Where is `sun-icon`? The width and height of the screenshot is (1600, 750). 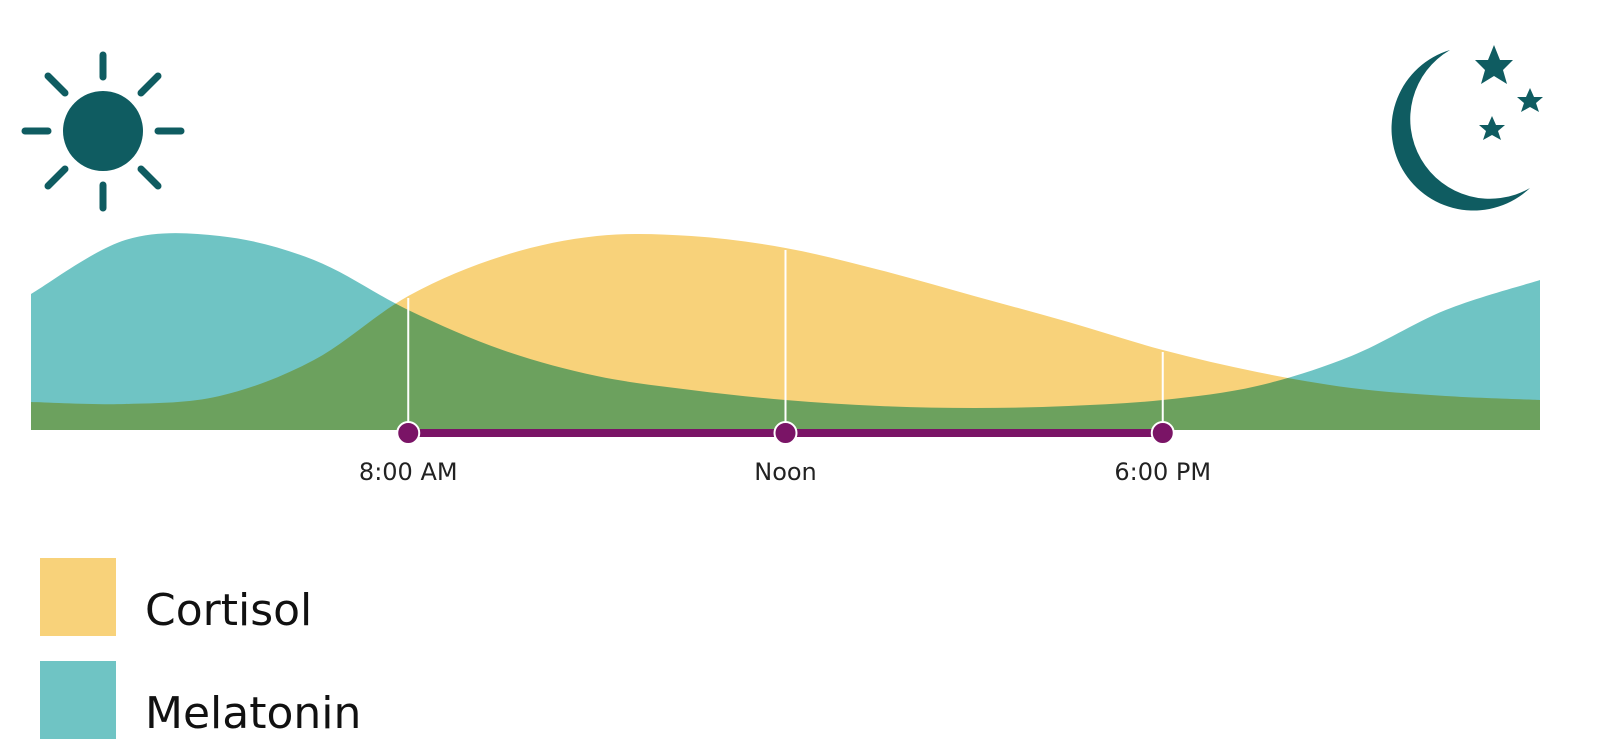 sun-icon is located at coordinates (103, 131).